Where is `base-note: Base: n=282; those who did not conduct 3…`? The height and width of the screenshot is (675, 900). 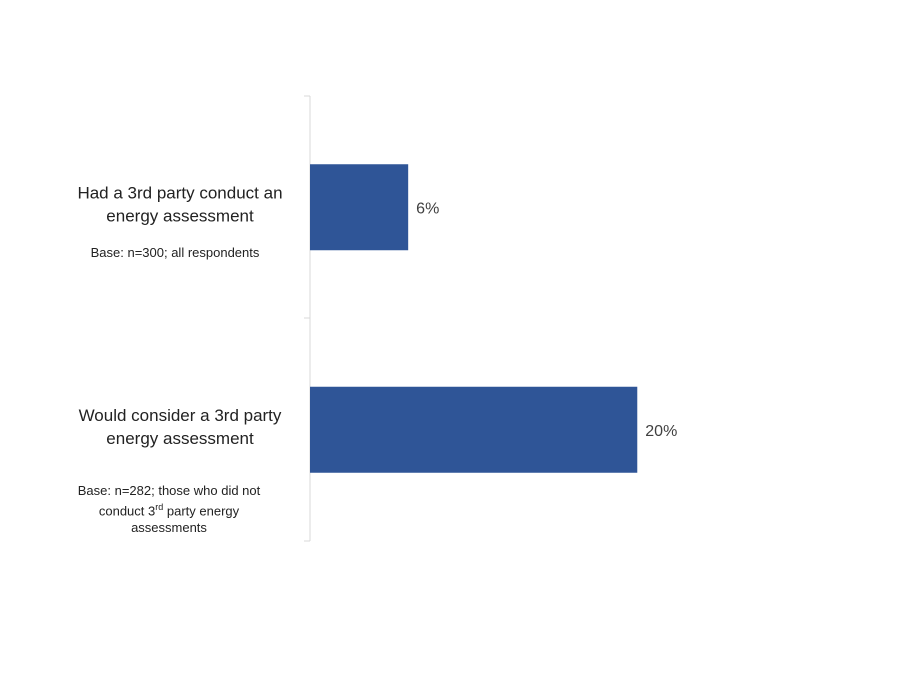
base-note: Base: n=282; those who did not conduct 3… is located at coordinates (169, 509).